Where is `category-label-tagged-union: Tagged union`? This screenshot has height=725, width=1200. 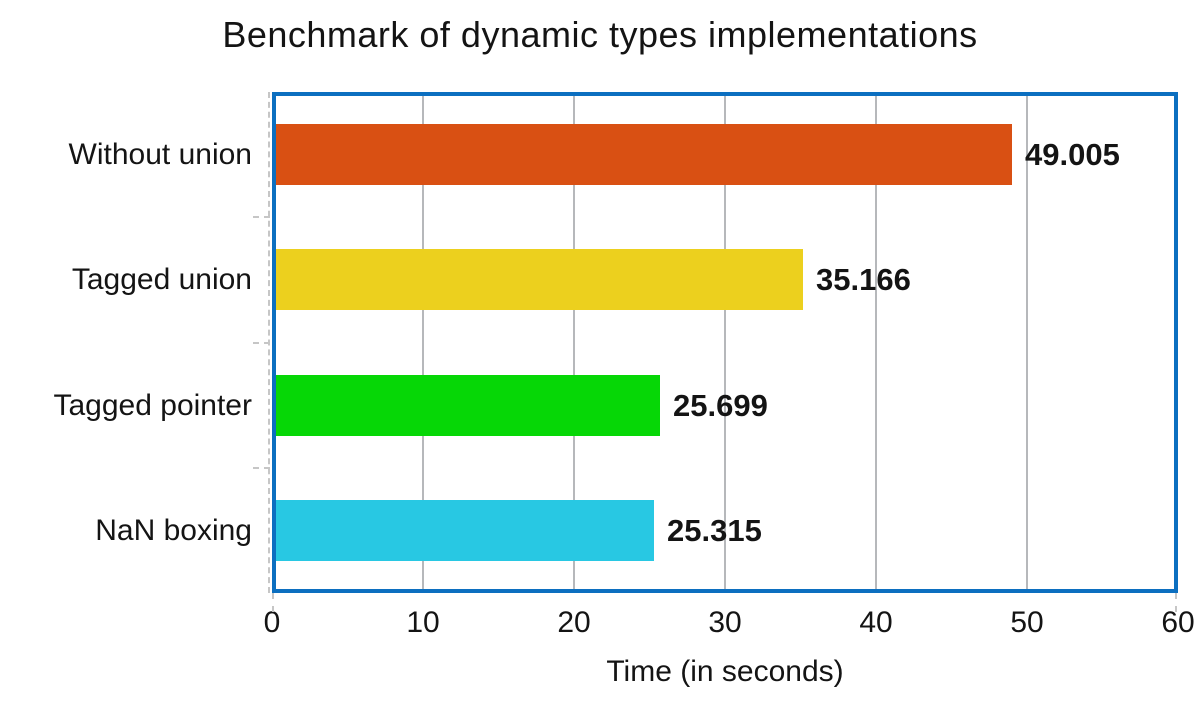
category-label-tagged-union: Tagged union is located at coordinates (161, 279).